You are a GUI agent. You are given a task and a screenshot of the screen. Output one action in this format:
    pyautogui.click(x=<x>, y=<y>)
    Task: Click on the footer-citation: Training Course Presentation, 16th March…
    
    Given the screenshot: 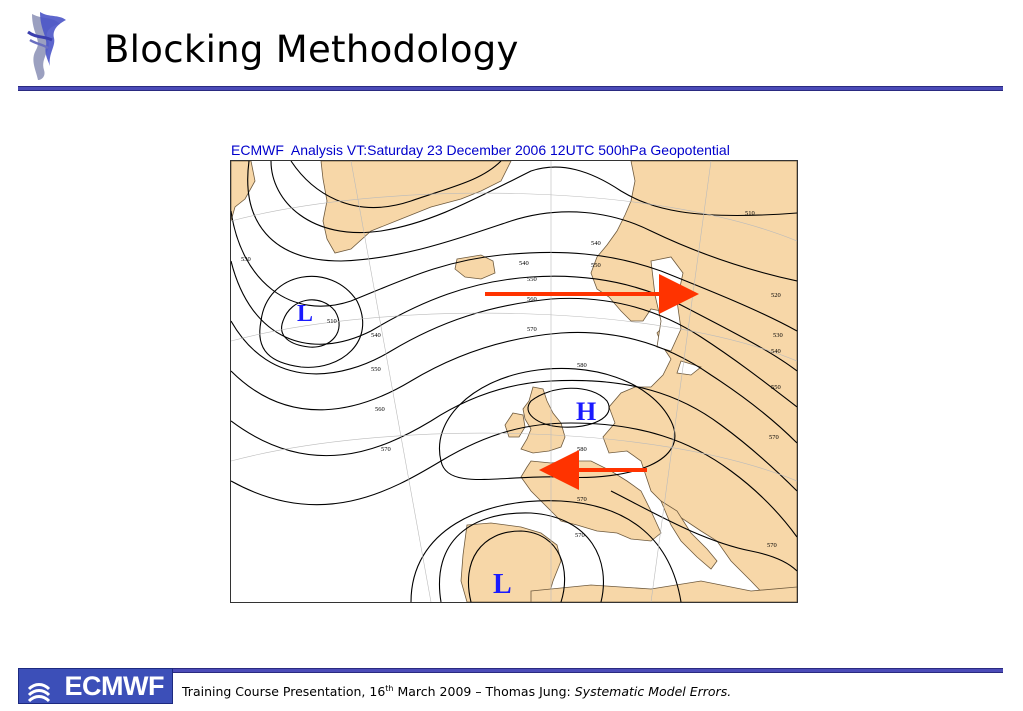 What is the action you would take?
    pyautogui.click(x=456, y=691)
    